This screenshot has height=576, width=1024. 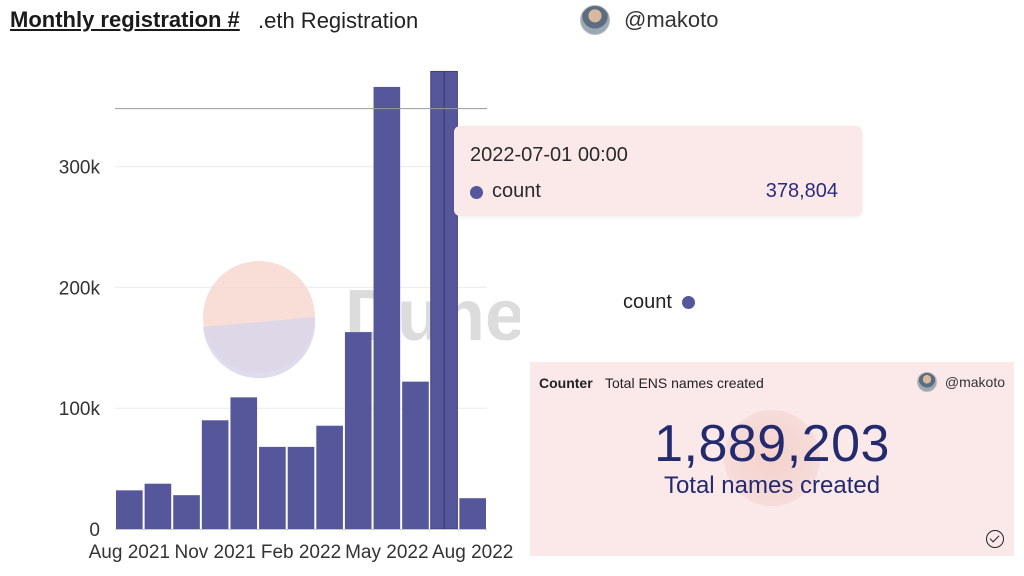 What do you see at coordinates (125, 19) in the screenshot?
I see `query-title-link: Monthly registration #` at bounding box center [125, 19].